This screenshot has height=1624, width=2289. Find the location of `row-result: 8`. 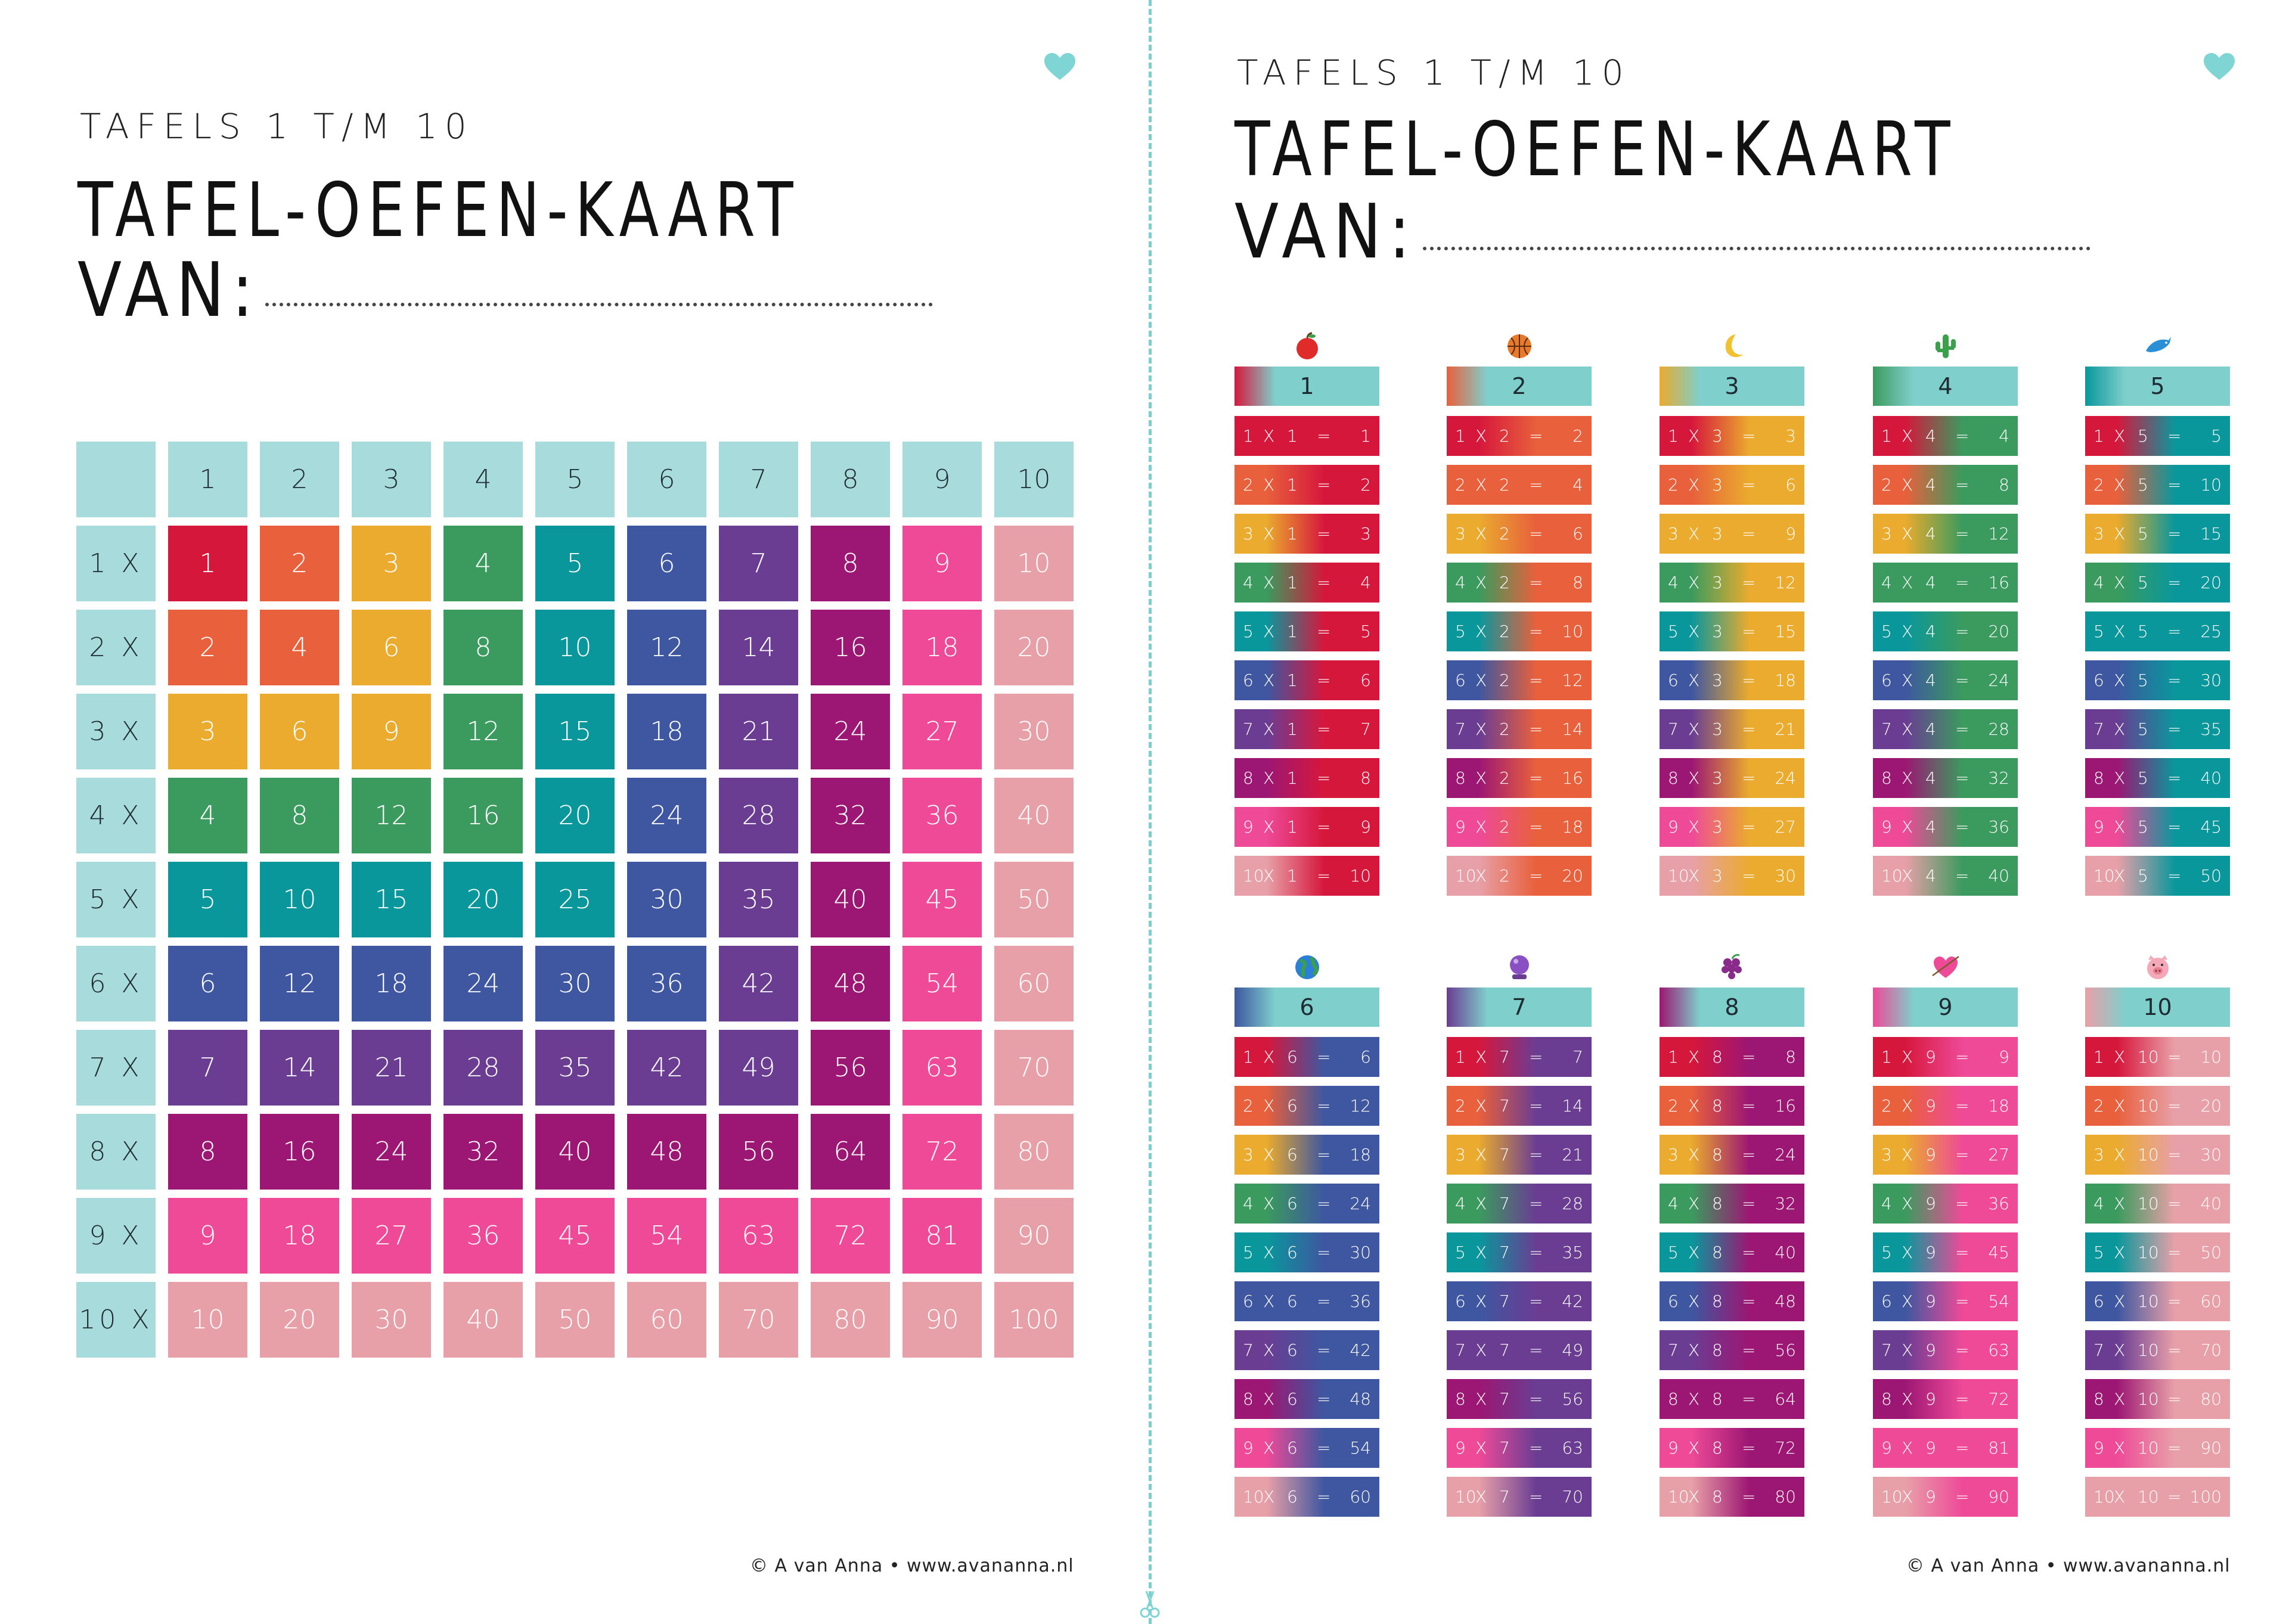

row-result: 8 is located at coordinates (1365, 778).